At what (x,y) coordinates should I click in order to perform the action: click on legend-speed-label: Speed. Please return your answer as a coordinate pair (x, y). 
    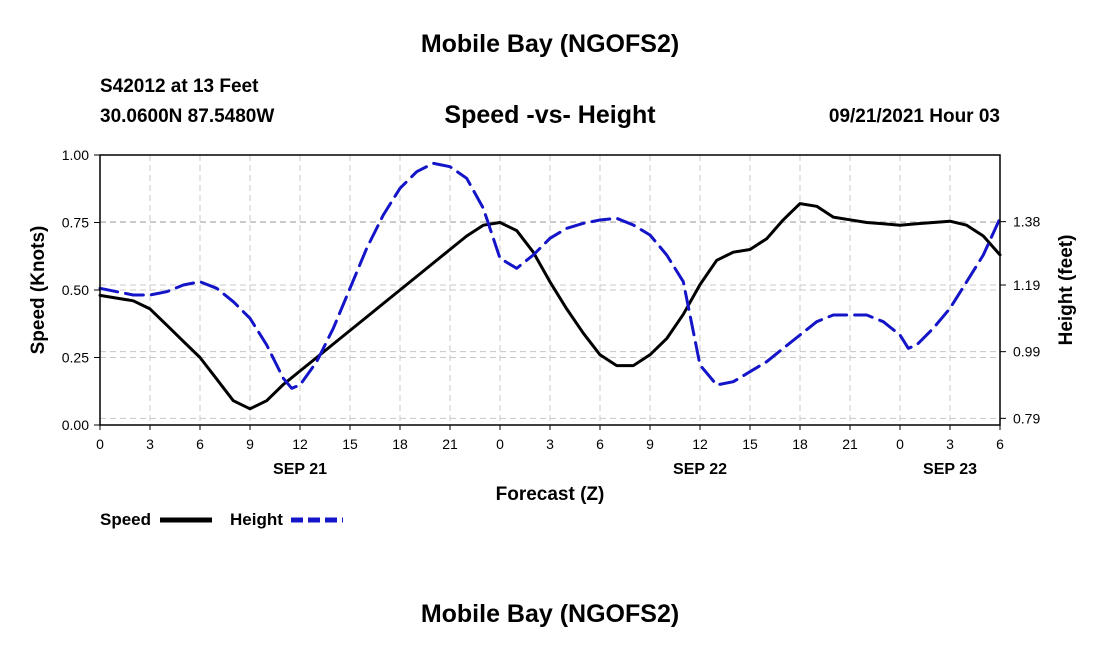
    Looking at the image, I should click on (125, 519).